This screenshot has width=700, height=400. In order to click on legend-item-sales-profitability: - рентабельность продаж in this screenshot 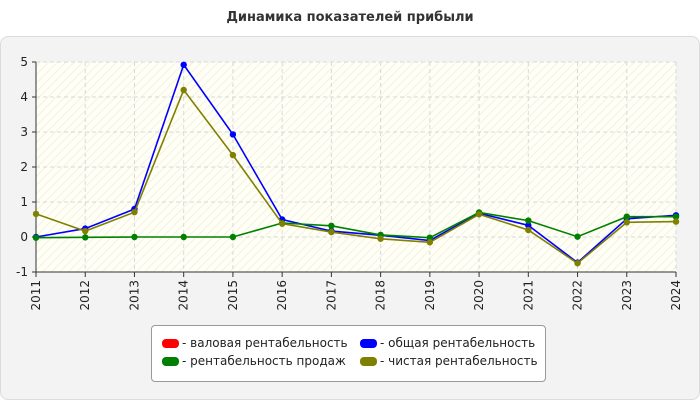, I will do `click(254, 361)`.